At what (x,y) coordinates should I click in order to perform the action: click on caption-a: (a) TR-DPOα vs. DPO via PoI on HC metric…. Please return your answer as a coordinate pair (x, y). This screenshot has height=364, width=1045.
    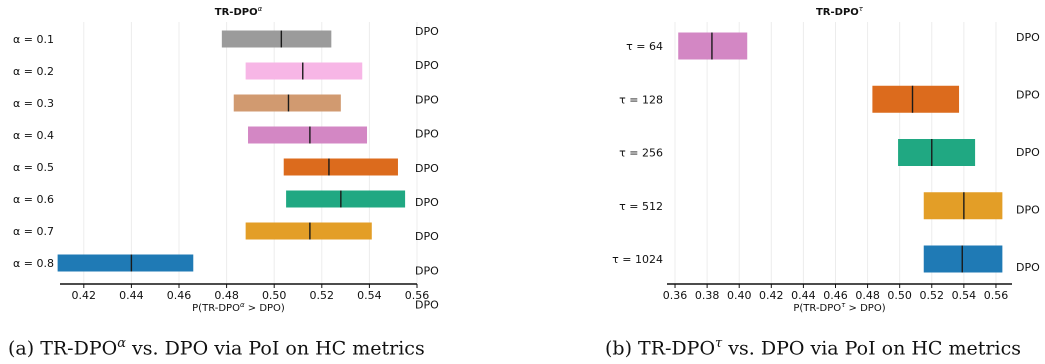
    Looking at the image, I should click on (216, 348).